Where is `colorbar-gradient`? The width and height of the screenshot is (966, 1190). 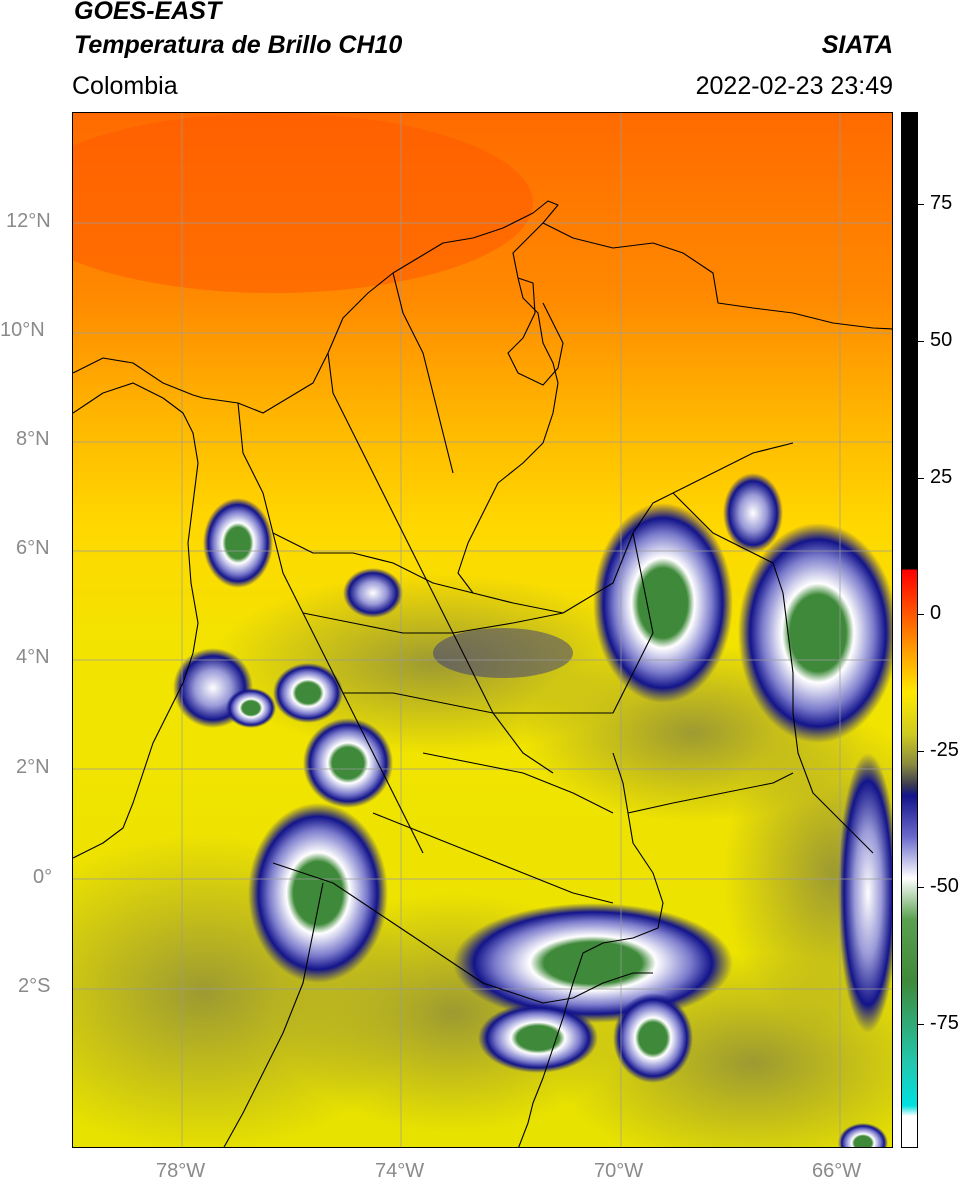
colorbar-gradient is located at coordinates (909, 630).